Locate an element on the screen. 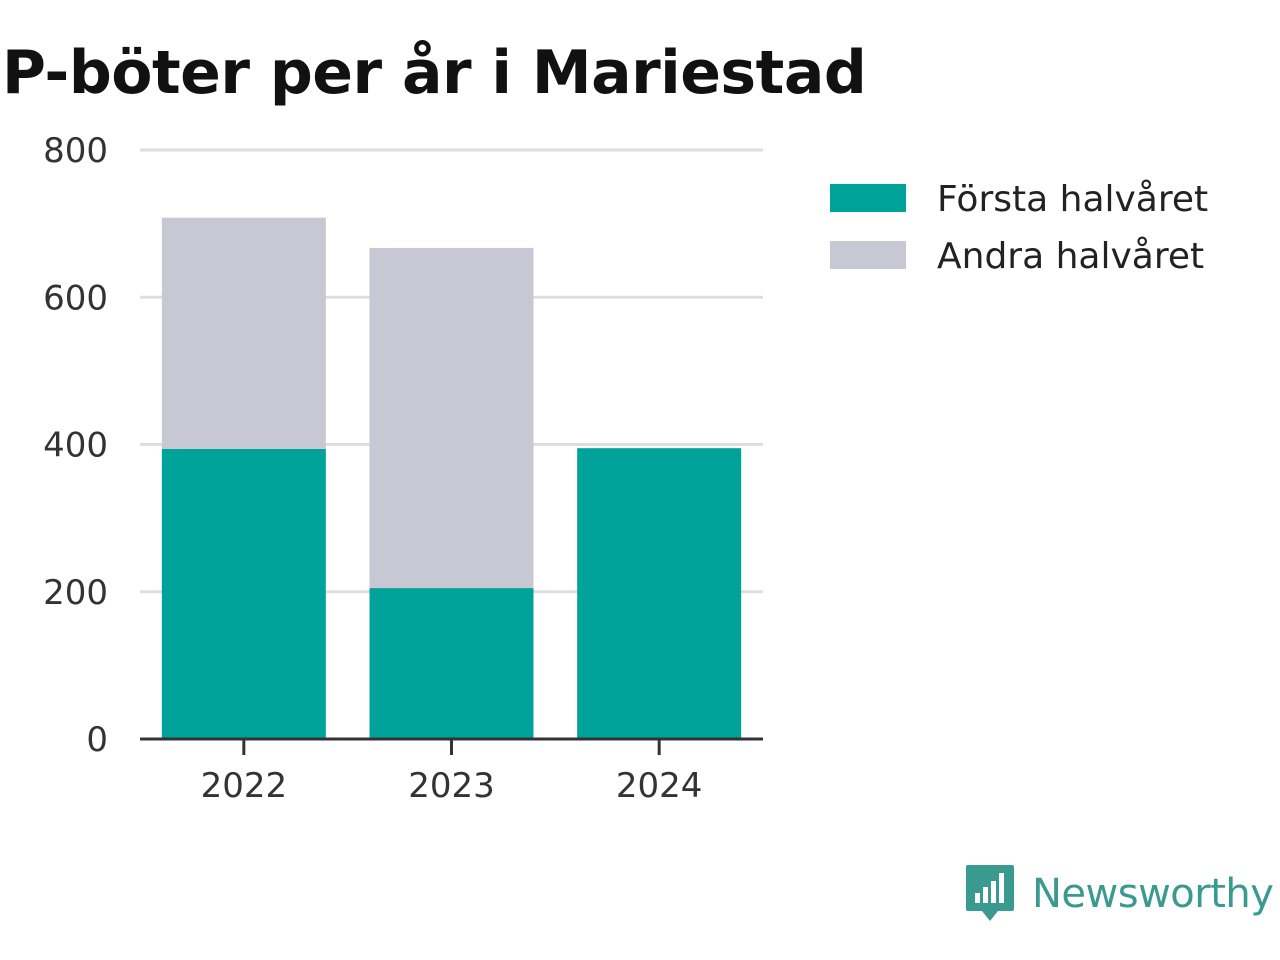 The height and width of the screenshot is (960, 1280). x-tick-label: 2022 is located at coordinates (244, 786).